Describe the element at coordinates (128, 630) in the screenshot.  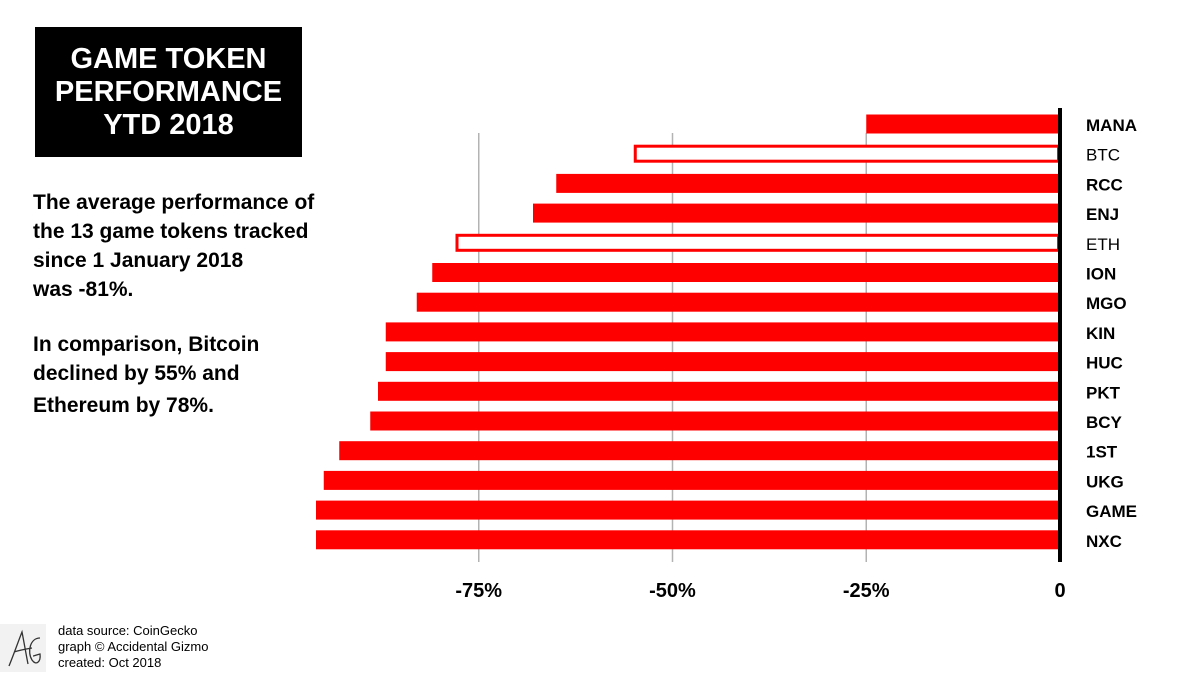
I see `data-source: data source: CoinGecko` at that location.